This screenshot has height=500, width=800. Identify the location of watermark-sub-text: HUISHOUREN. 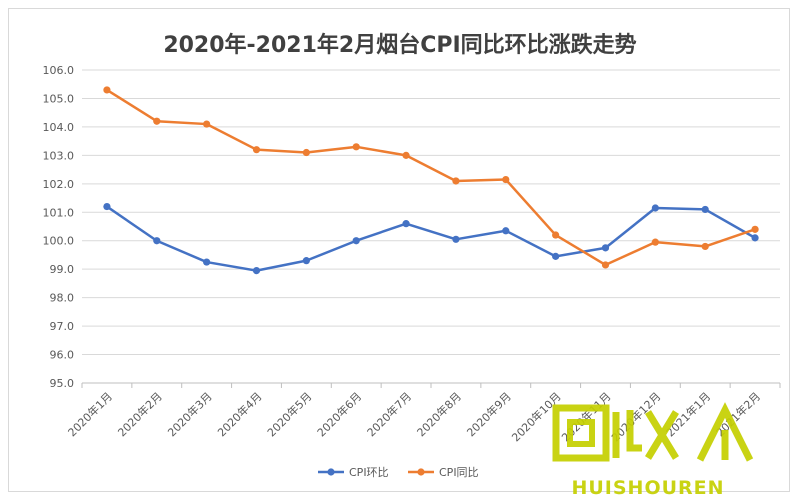
(647, 488).